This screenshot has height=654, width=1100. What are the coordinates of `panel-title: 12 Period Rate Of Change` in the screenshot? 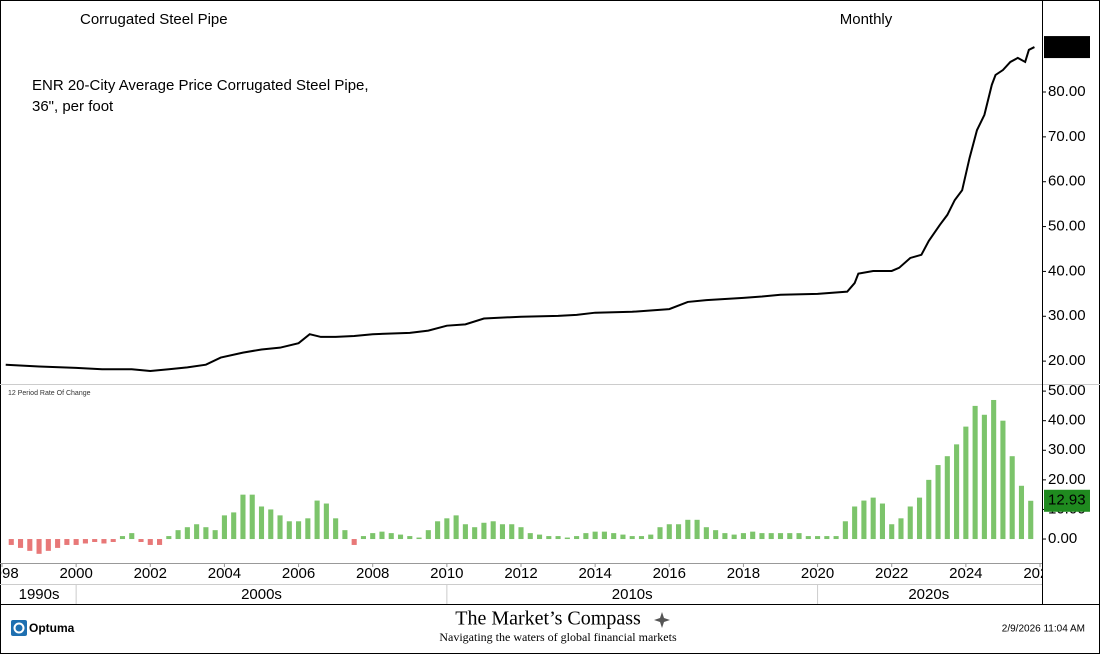 It's located at (49, 393).